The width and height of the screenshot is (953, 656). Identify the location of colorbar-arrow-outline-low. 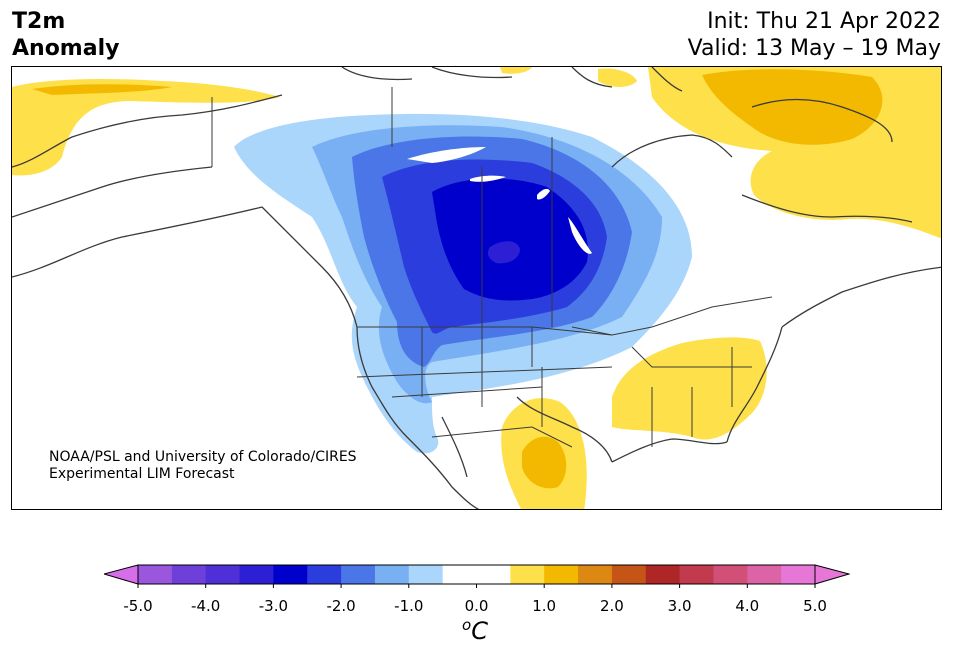
(121, 574).